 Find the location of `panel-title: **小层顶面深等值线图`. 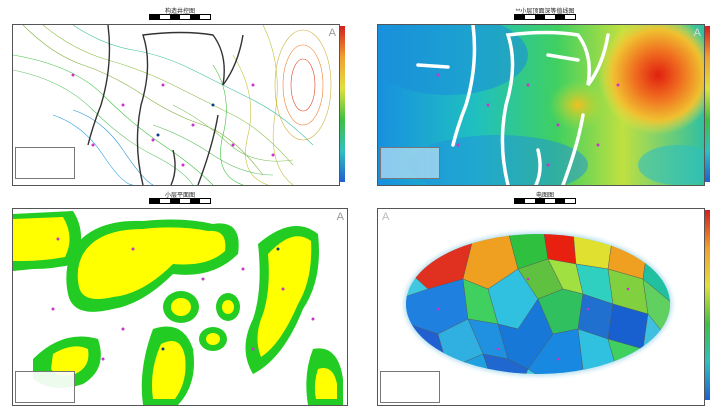

panel-title: **小层顶面深等值线图 is located at coordinates (545, 12).